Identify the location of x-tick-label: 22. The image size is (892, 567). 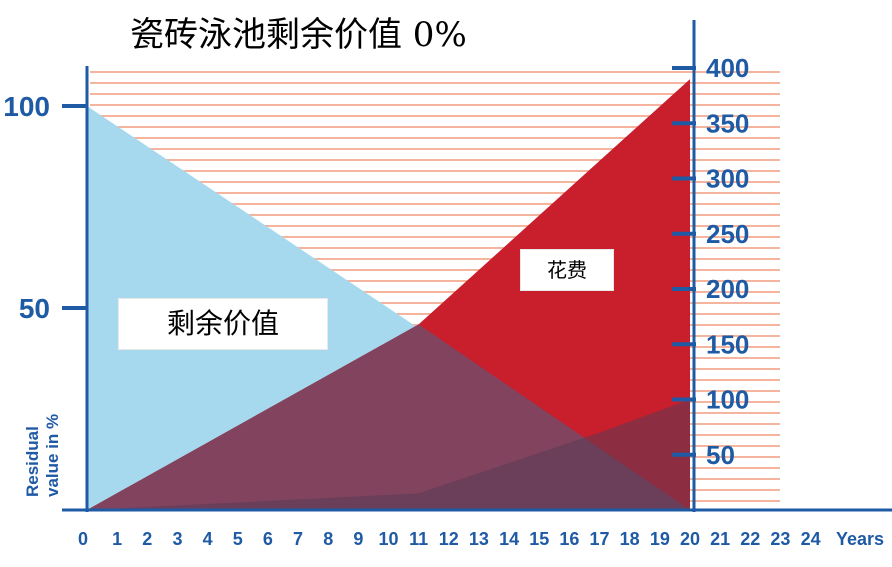
(750, 539).